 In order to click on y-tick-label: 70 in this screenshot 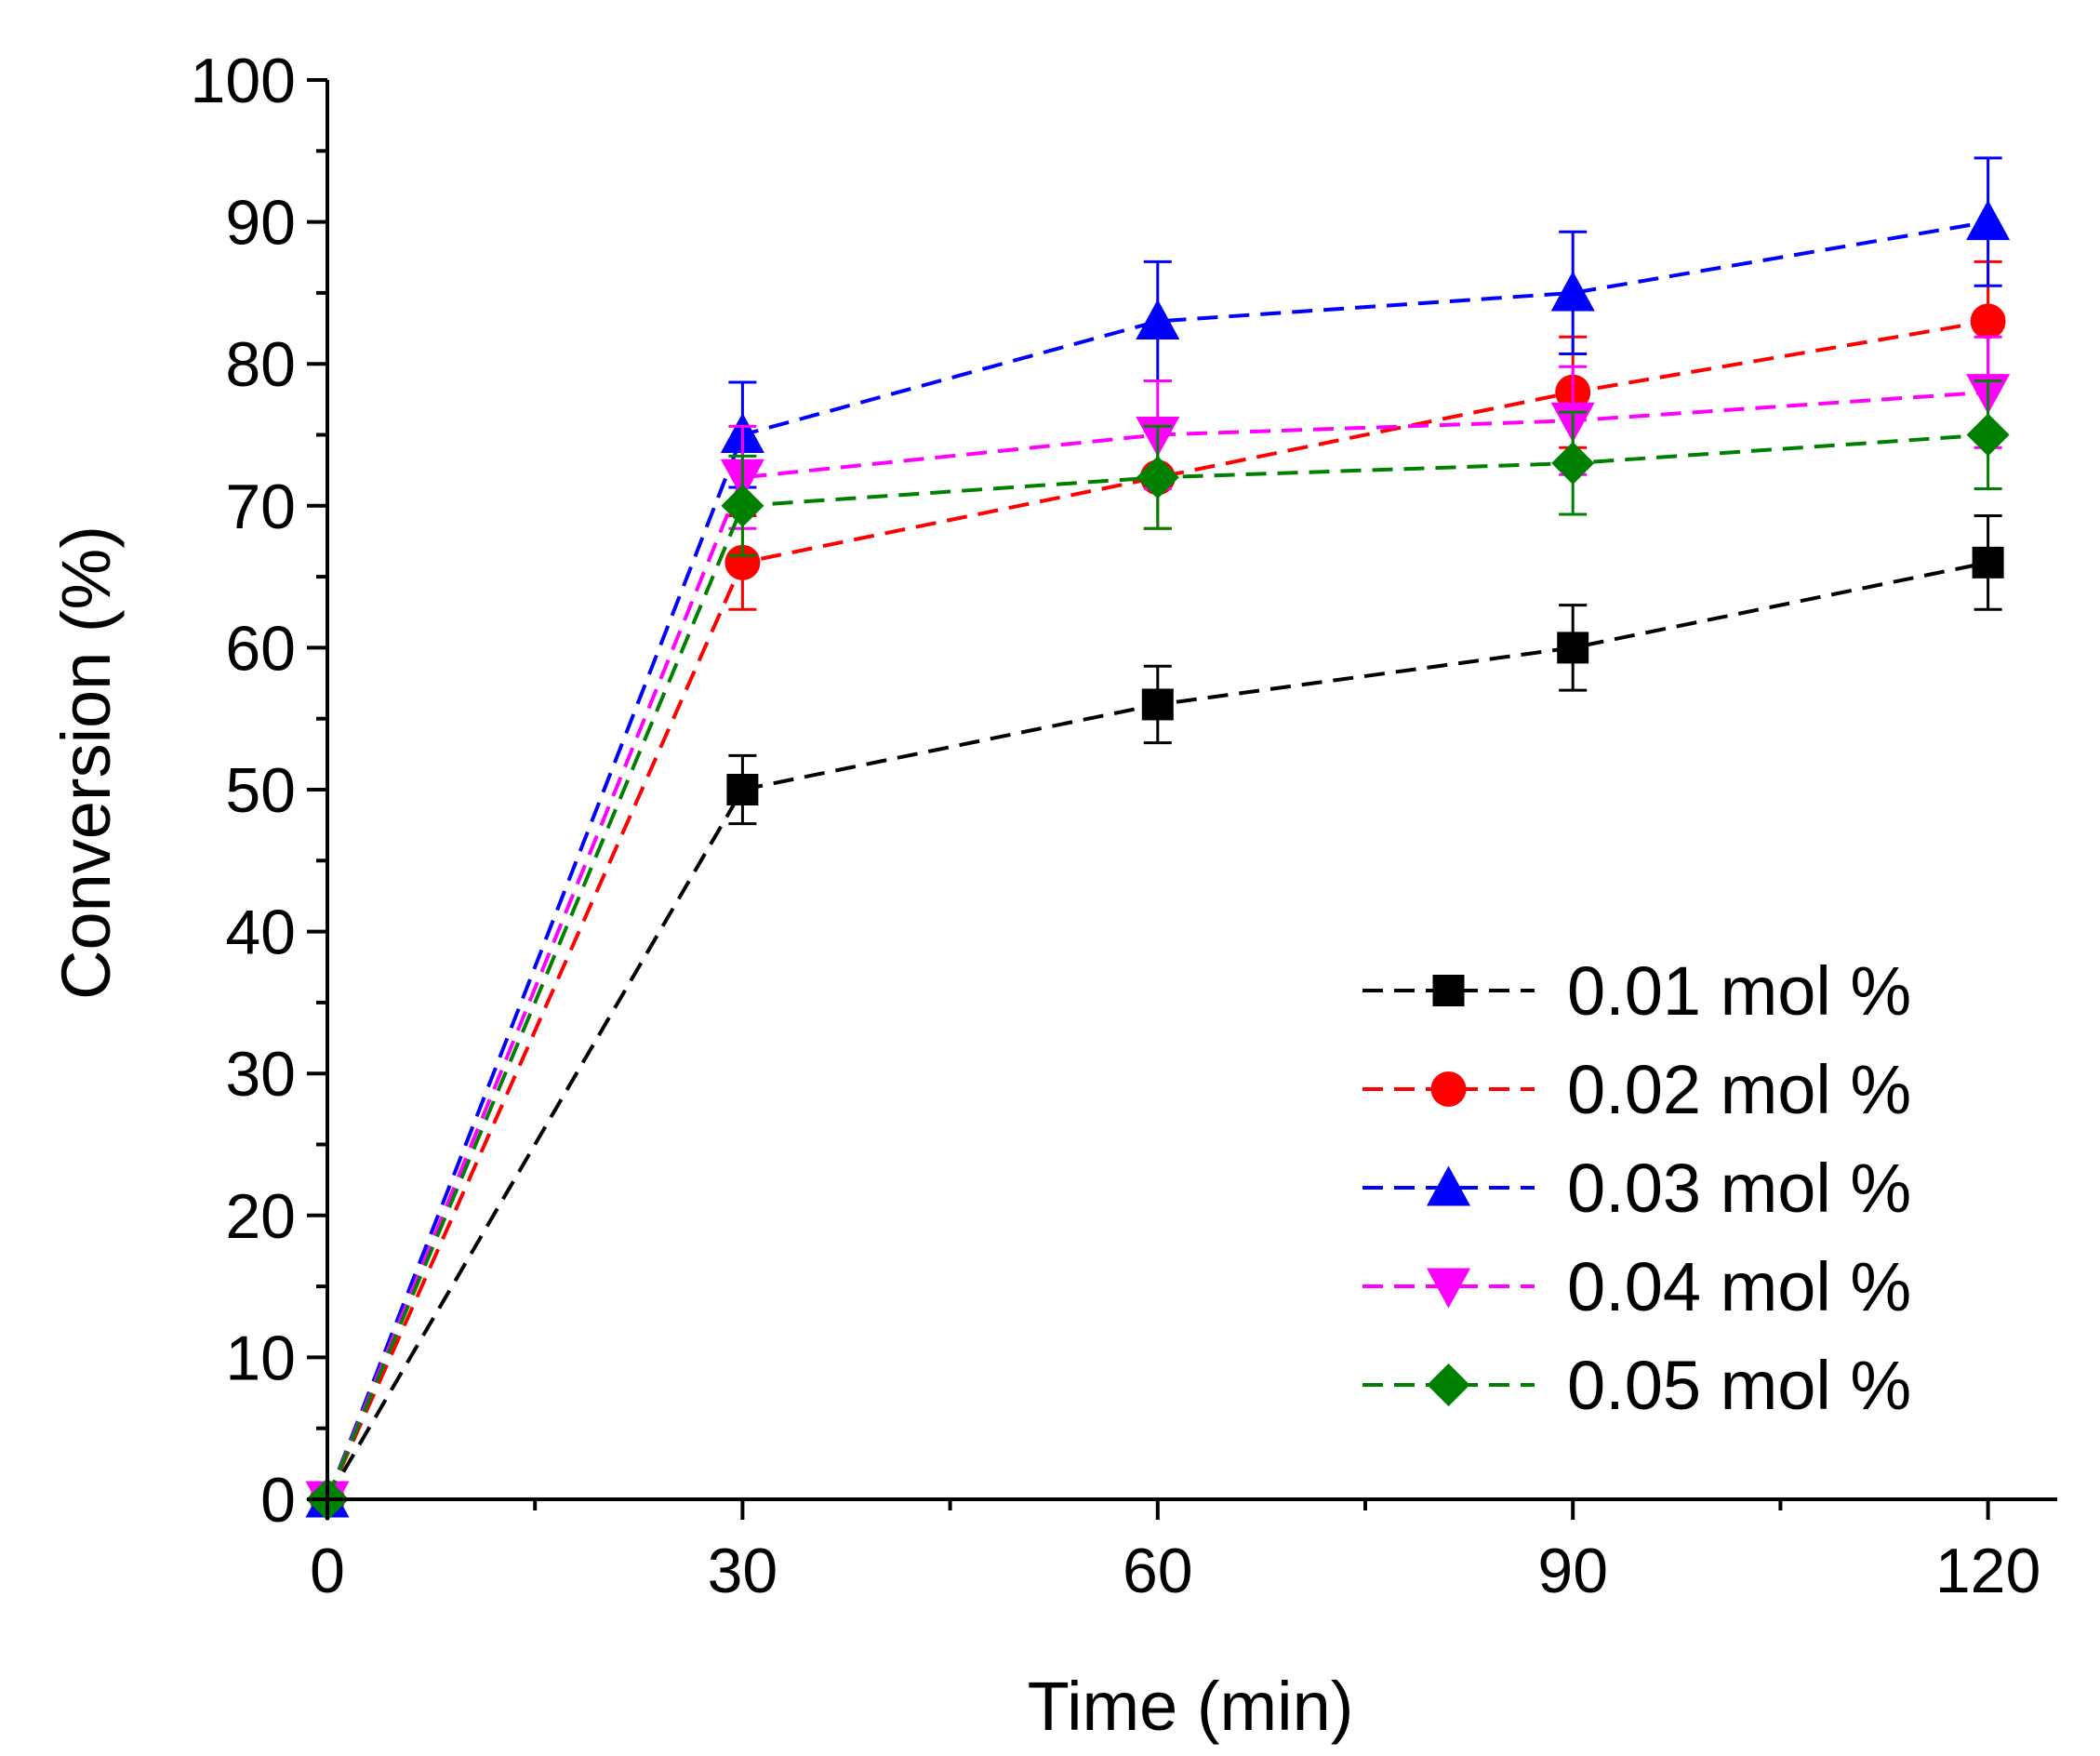, I will do `click(260, 507)`.